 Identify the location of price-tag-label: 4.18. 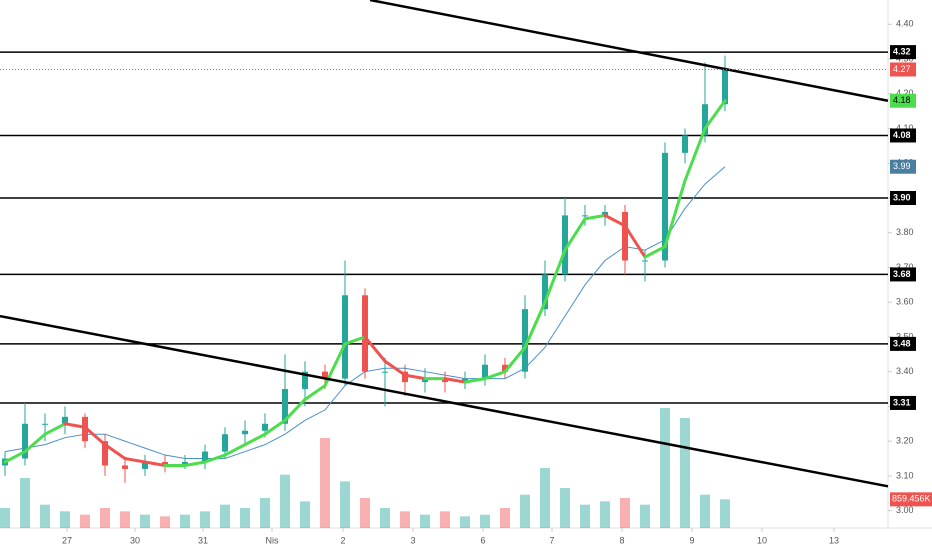
(902, 100).